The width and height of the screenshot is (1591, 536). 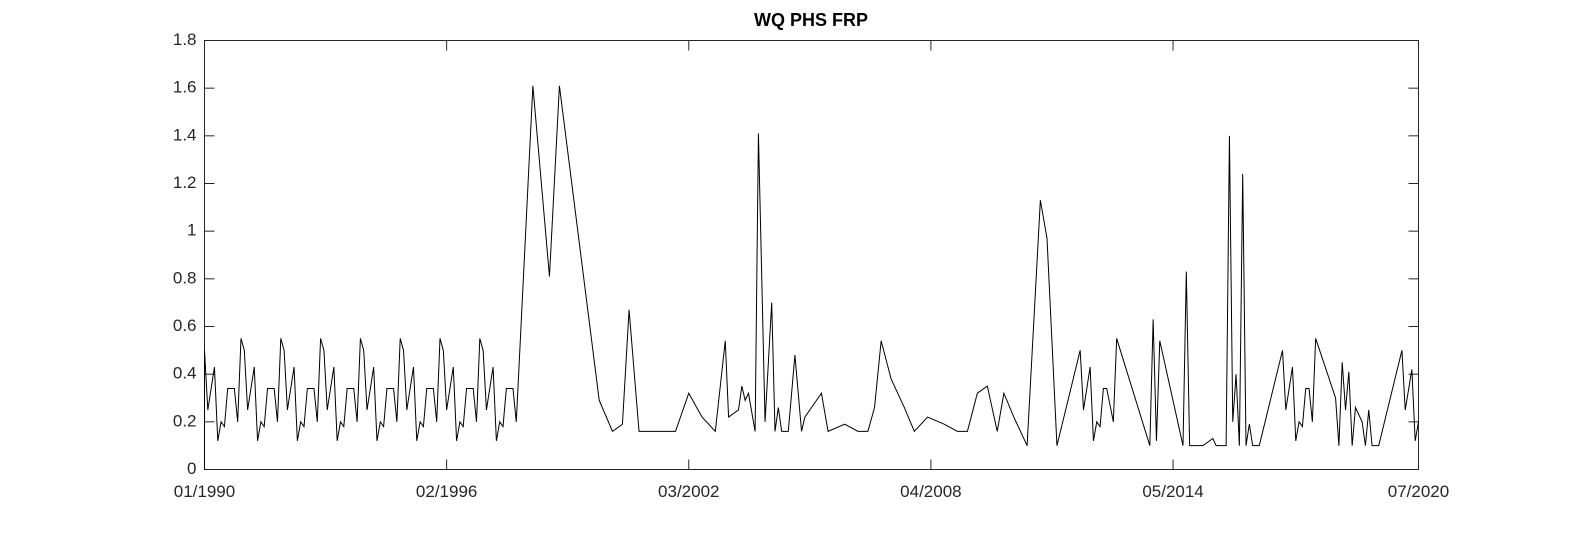 I want to click on y-tick-label: 1.8, so click(x=185, y=39).